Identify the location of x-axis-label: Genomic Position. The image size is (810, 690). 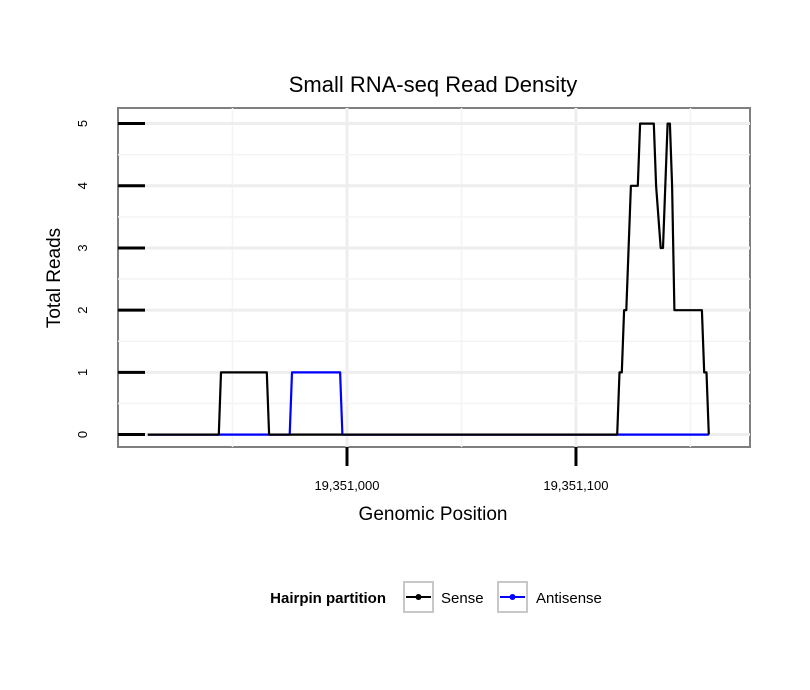
(433, 514).